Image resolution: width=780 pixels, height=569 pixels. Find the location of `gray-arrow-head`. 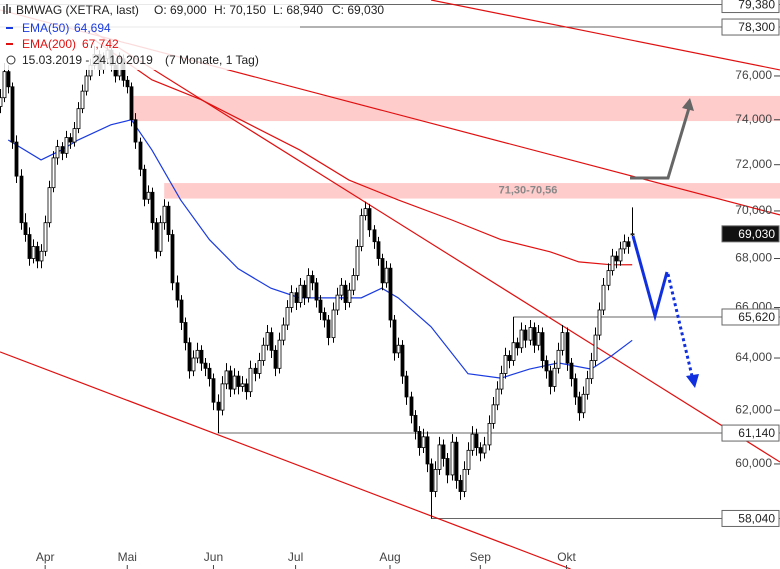

gray-arrow-head is located at coordinates (688, 104).